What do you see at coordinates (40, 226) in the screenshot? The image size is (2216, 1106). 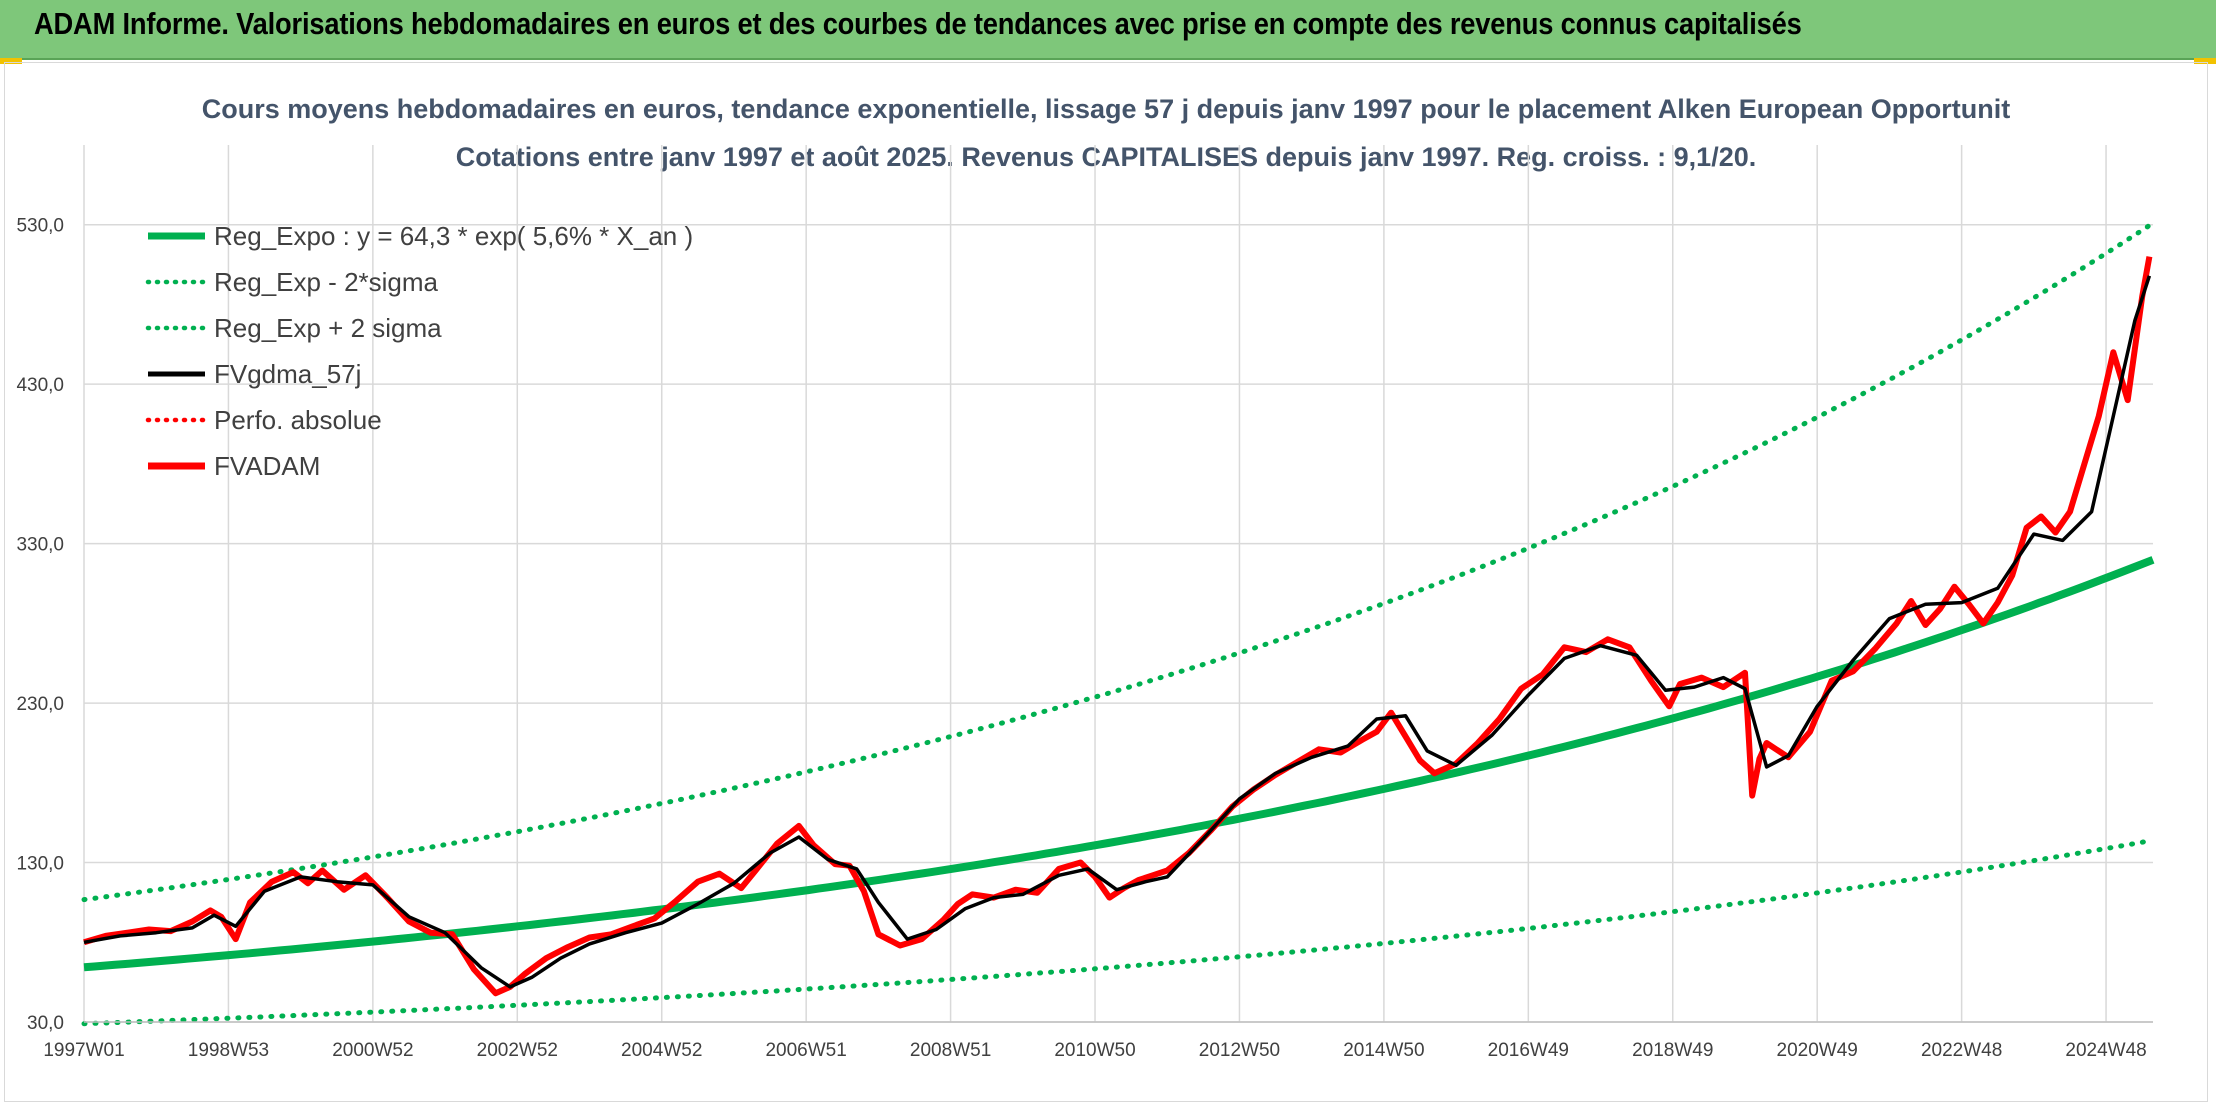 I see `y-tick-label: 530,0` at bounding box center [40, 226].